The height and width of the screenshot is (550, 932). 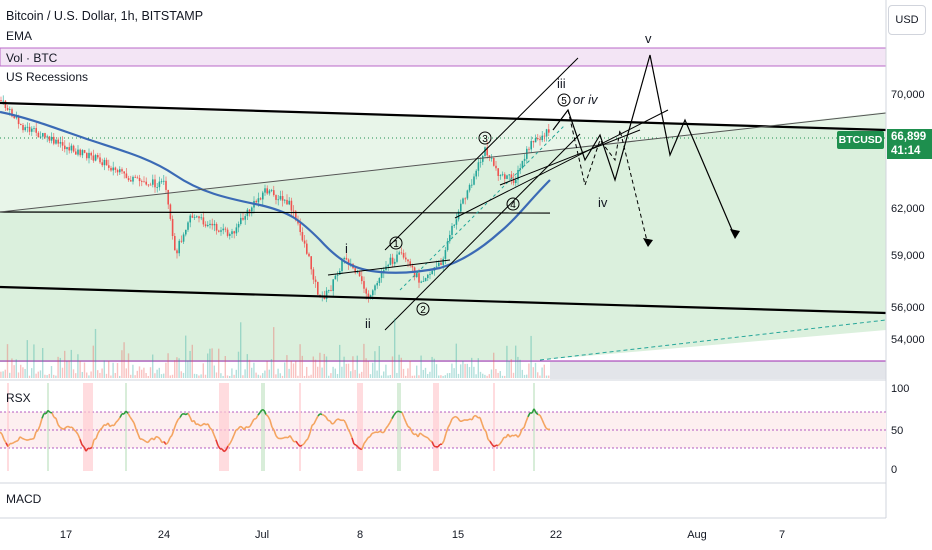 What do you see at coordinates (908, 256) in the screenshot?
I see `price-label-59000: 59,000` at bounding box center [908, 256].